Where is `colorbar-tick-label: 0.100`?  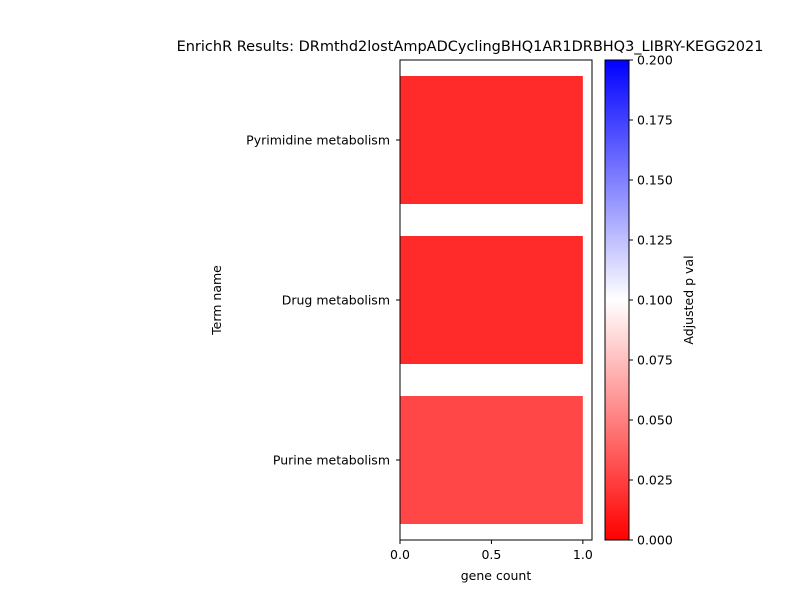
colorbar-tick-label: 0.100 is located at coordinates (655, 300).